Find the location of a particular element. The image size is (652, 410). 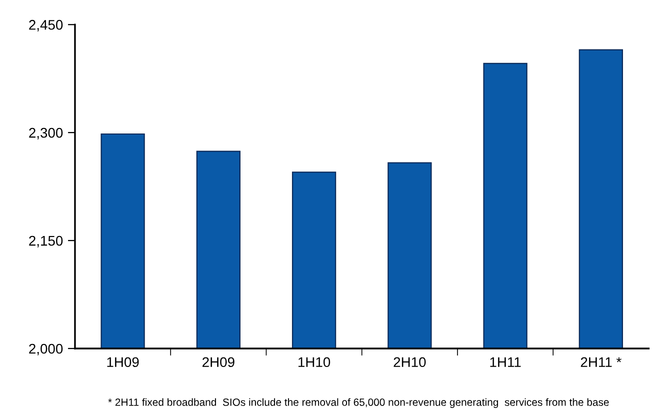

y-tick-label: 2,150 is located at coordinates (46, 242).